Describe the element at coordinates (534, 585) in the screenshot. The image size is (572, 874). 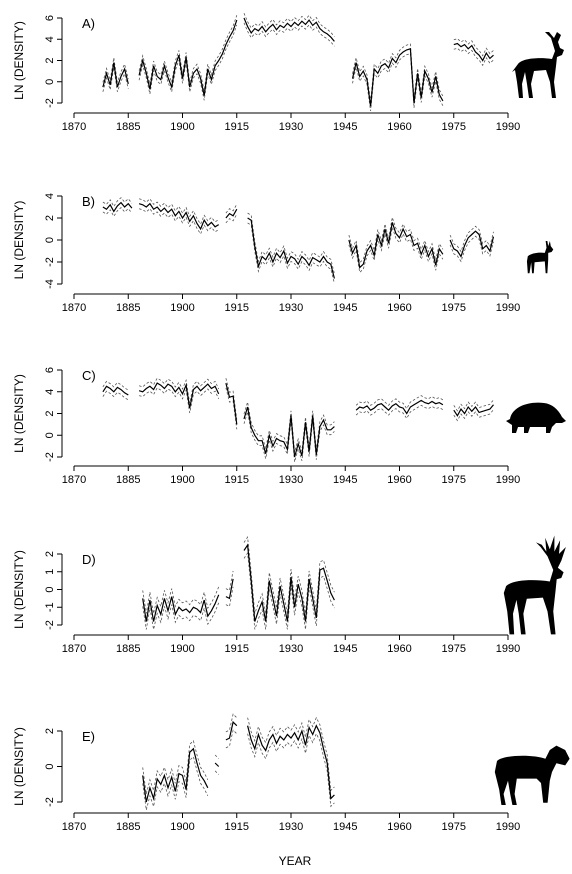
I see `red-deer-icon` at that location.